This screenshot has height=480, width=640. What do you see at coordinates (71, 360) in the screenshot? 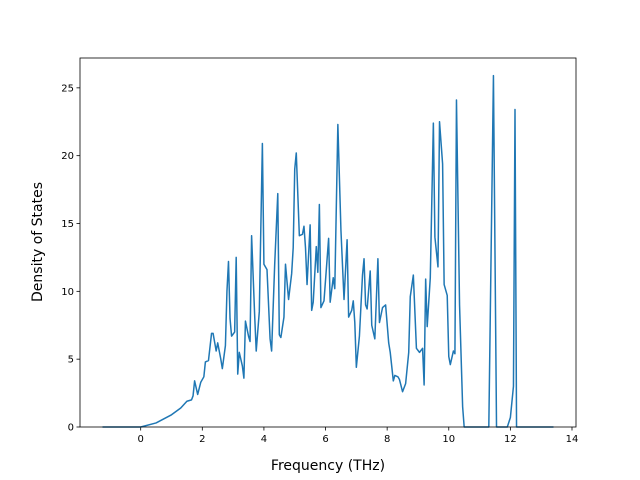
I see `y-tick-label: 5` at bounding box center [71, 360].